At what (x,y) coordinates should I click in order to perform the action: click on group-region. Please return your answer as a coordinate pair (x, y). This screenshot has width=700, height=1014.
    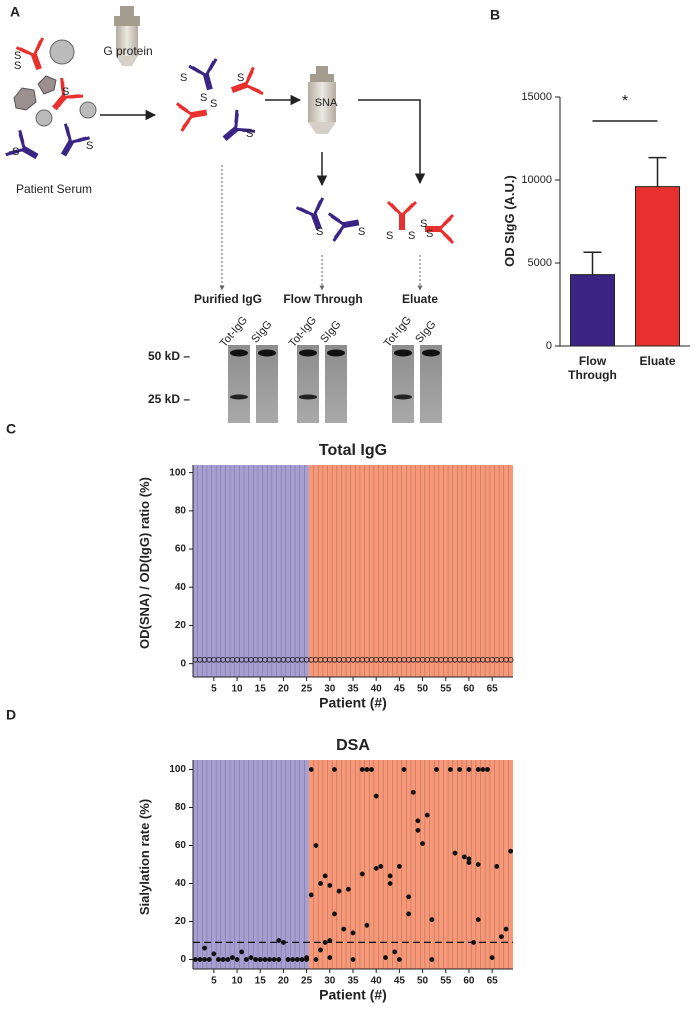
    Looking at the image, I should click on (410, 571).